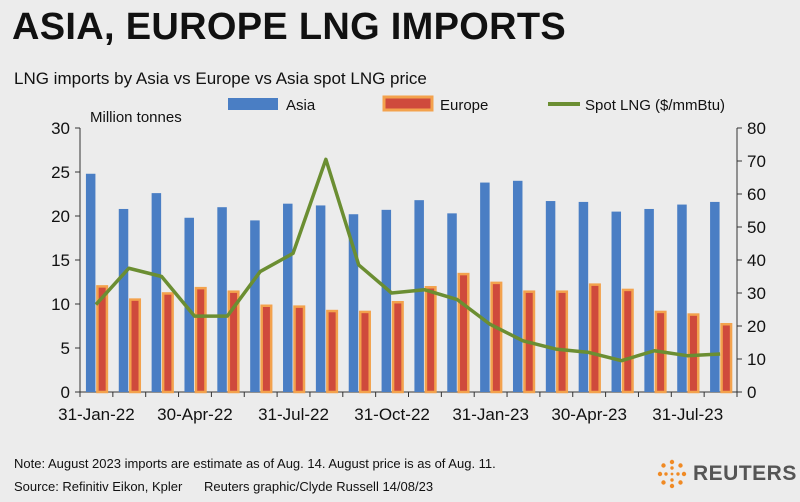 The width and height of the screenshot is (800, 502). I want to click on x-tick-label: 31-Jan-23, so click(490, 414).